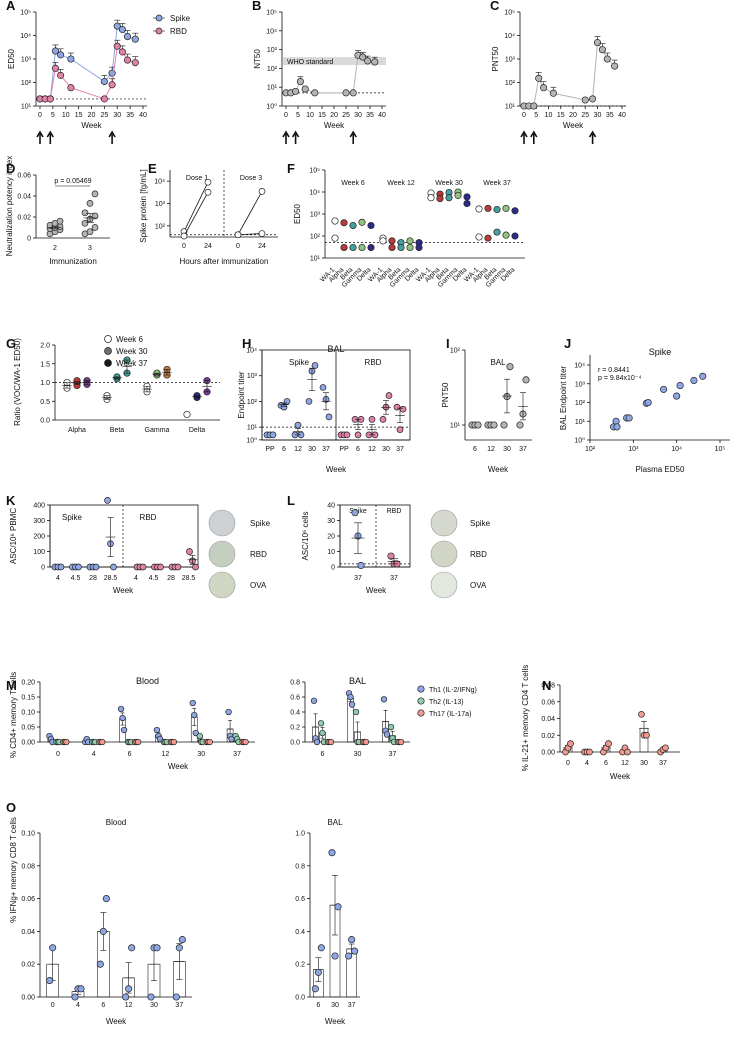 The image size is (740, 1038). I want to click on panel-G-label: G, so click(11, 343).